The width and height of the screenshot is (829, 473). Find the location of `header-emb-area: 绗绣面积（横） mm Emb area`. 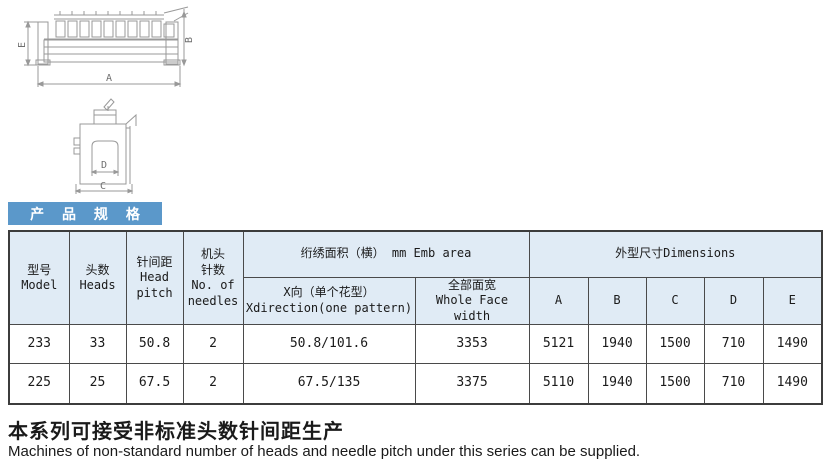

header-emb-area: 绗绣面积（横） mm Emb area is located at coordinates (386, 254).